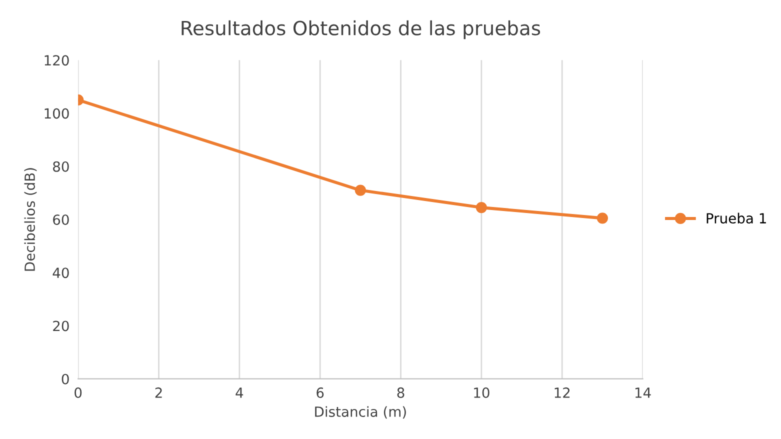  What do you see at coordinates (360, 412) in the screenshot?
I see `x-axis-title: Distancia (m)` at bounding box center [360, 412].